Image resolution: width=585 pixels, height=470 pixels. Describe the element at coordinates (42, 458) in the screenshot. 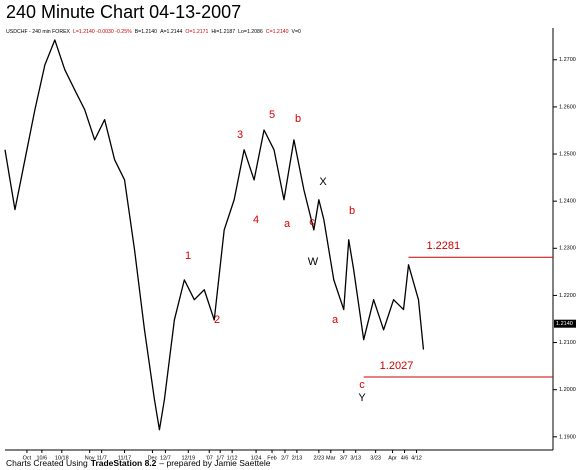

I see `x-tick-label: 10/6` at that location.